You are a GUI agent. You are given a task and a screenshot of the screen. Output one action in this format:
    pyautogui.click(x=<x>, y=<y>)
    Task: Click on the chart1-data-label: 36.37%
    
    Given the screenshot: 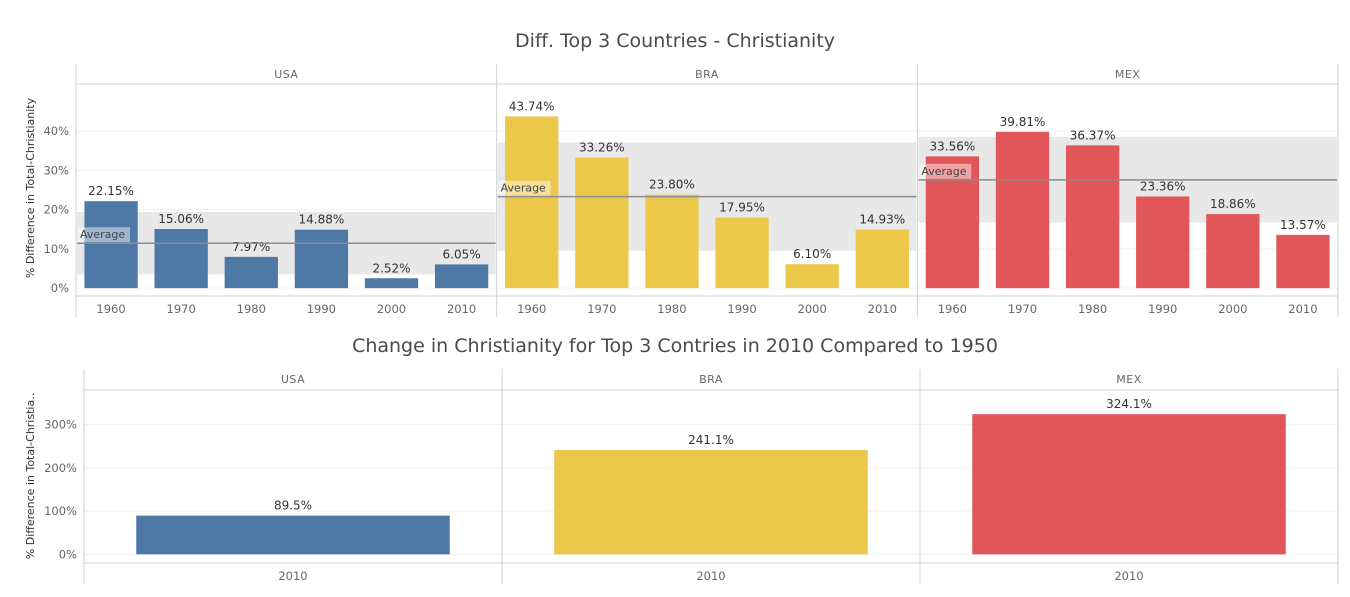 What is the action you would take?
    pyautogui.click(x=1093, y=135)
    